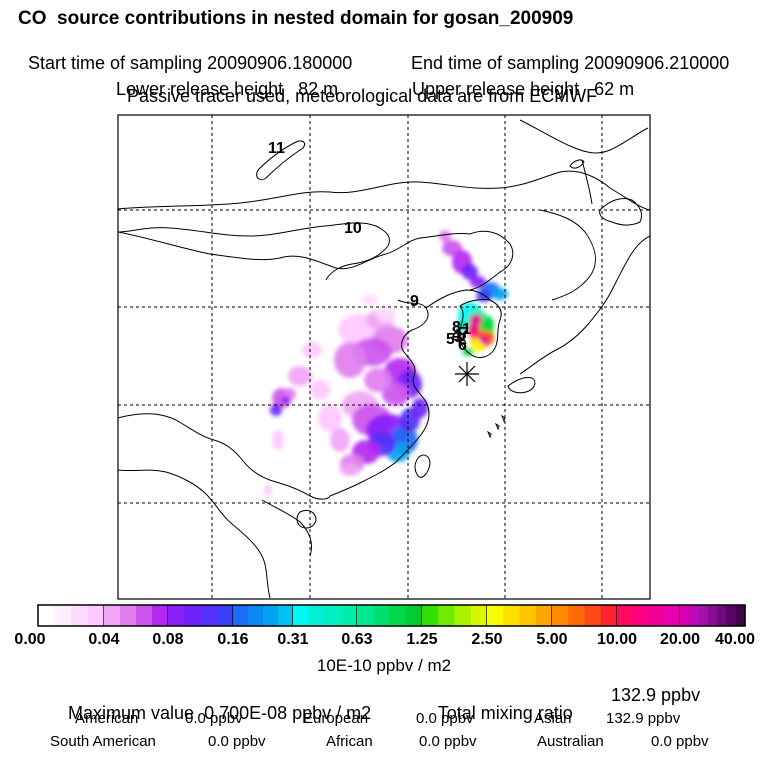 This screenshot has width=768, height=768. What do you see at coordinates (276, 148) in the screenshot?
I see `trajectory-label: 11` at bounding box center [276, 148].